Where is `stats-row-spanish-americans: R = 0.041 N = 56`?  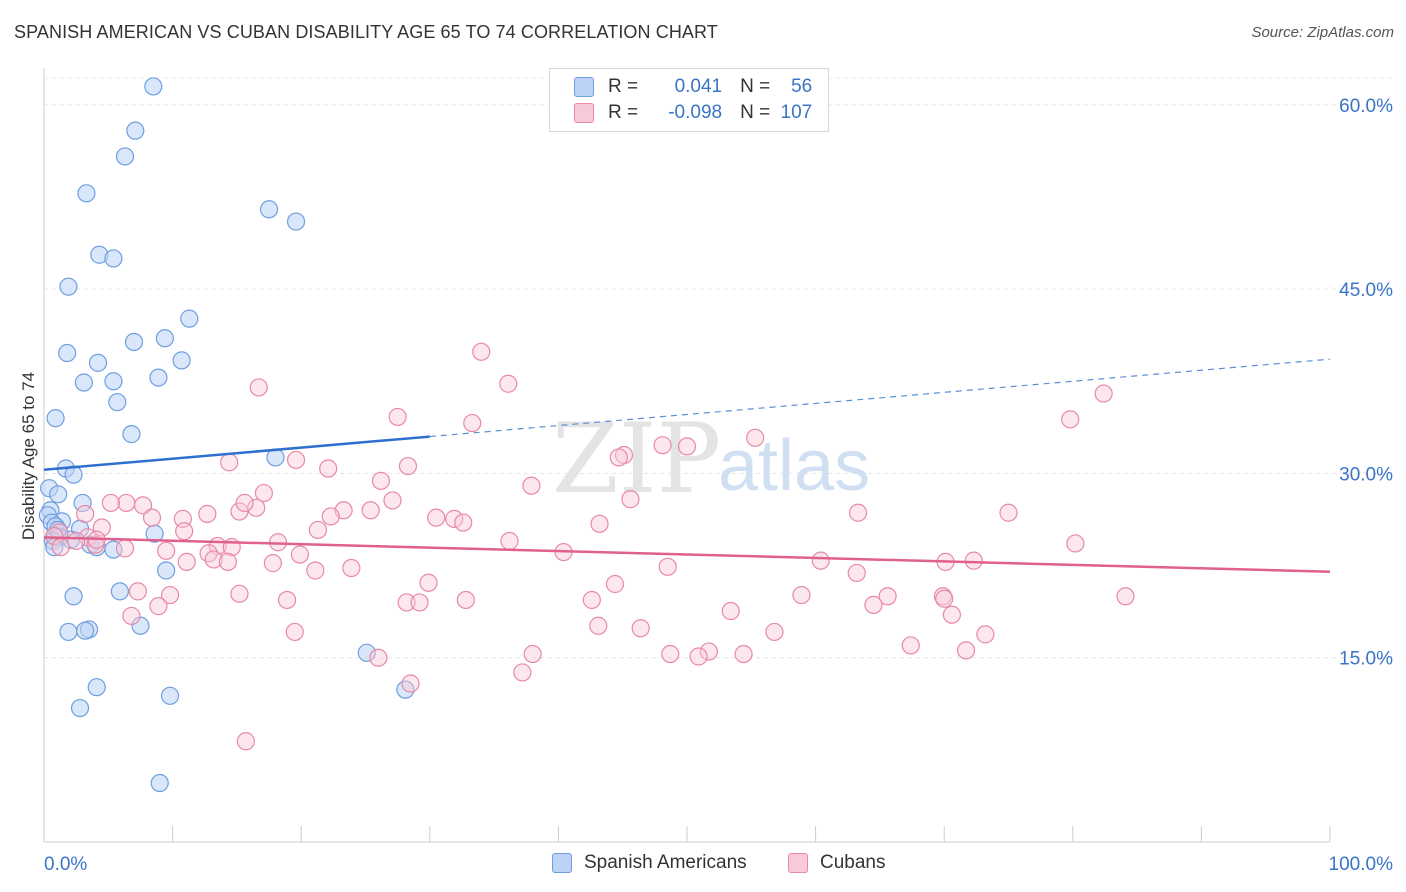 stats-row-spanish-americans: R = 0.041 N = 56 is located at coordinates (693, 87).